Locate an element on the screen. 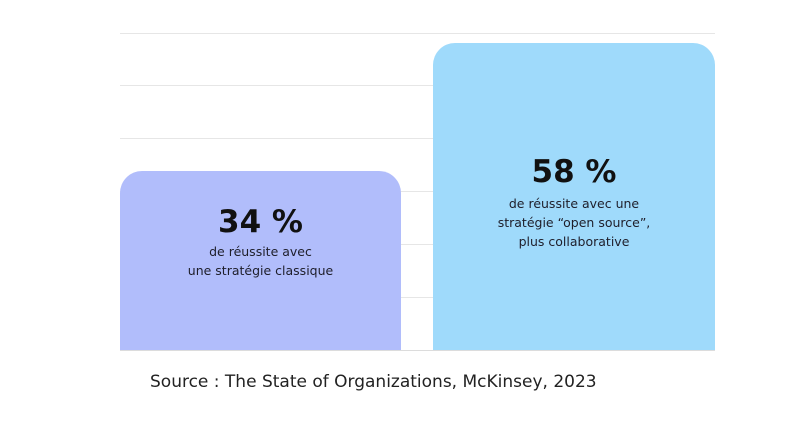  baseline is located at coordinates (417, 350).